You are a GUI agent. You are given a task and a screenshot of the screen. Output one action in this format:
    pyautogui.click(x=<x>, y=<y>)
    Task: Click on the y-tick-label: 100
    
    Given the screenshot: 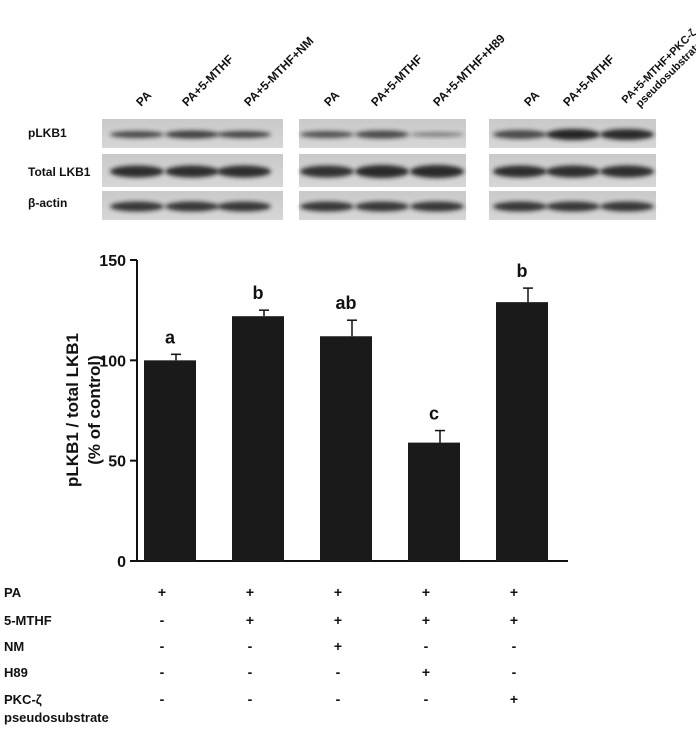 What is the action you would take?
    pyautogui.click(x=112, y=361)
    